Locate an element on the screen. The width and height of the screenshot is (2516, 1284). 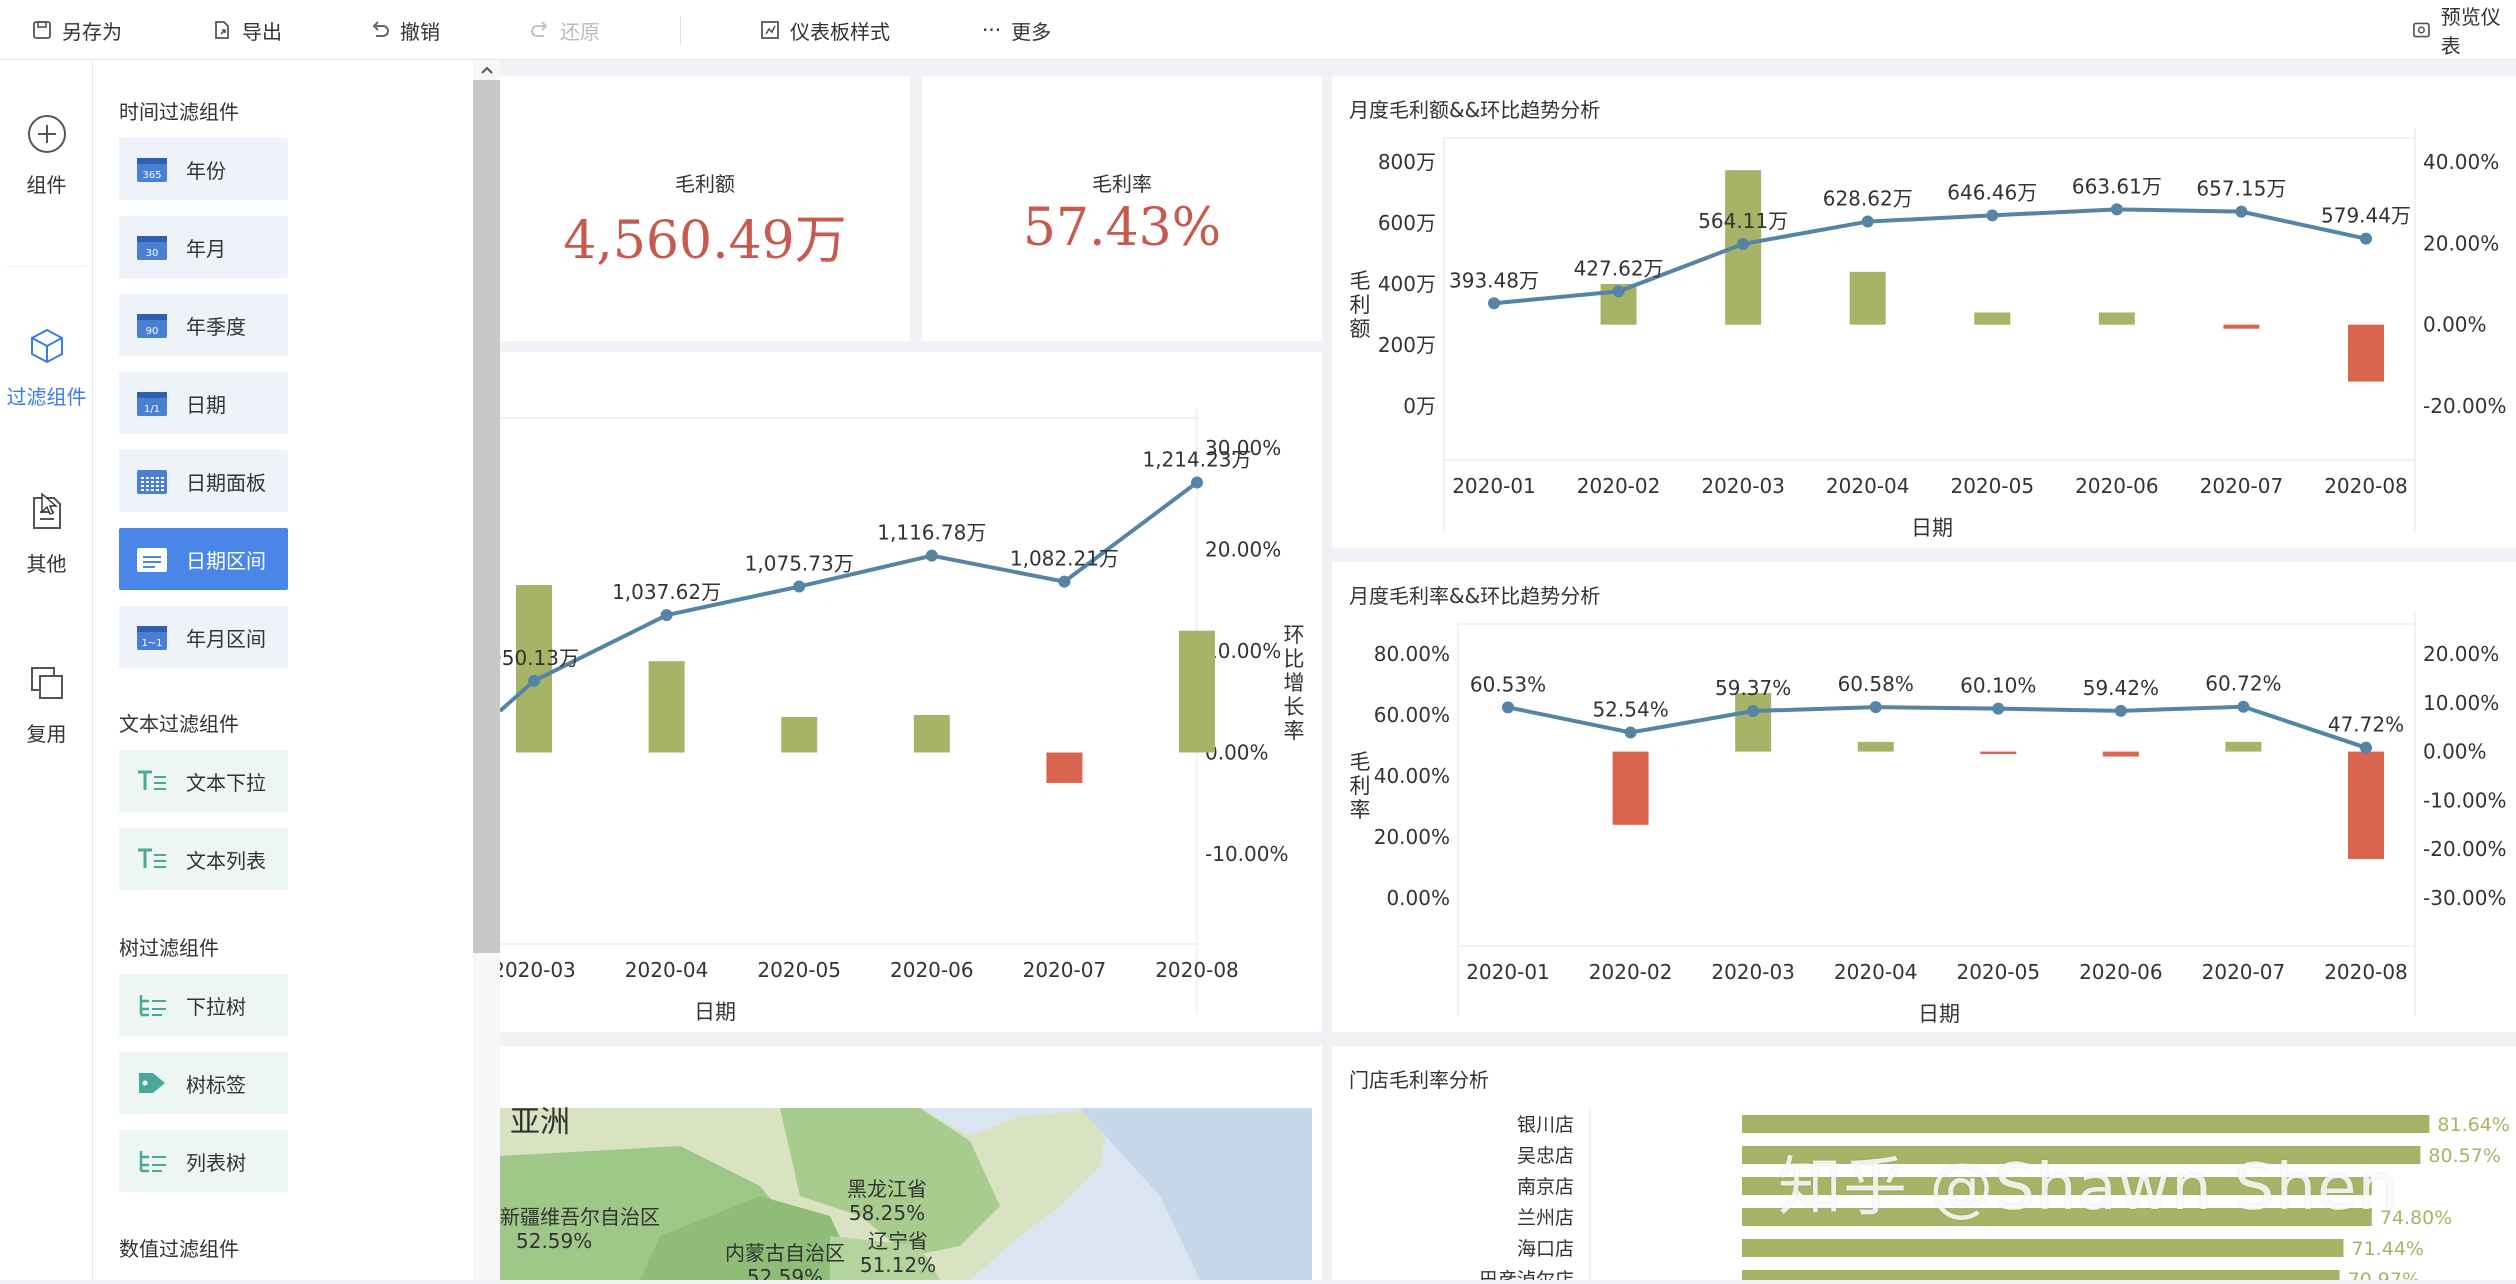
rail-item-label: 复用 is located at coordinates (46, 734).